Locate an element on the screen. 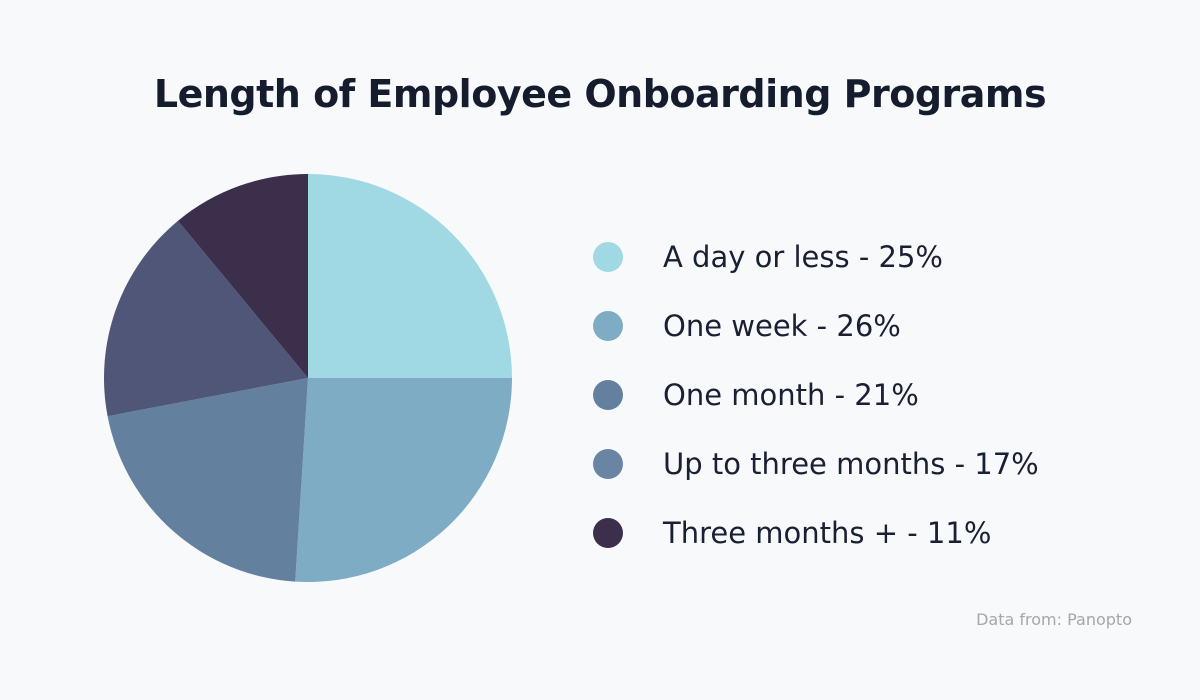 The image size is (1200, 700). chart-title: Length of Employee Onboarding Programs is located at coordinates (600, 94).